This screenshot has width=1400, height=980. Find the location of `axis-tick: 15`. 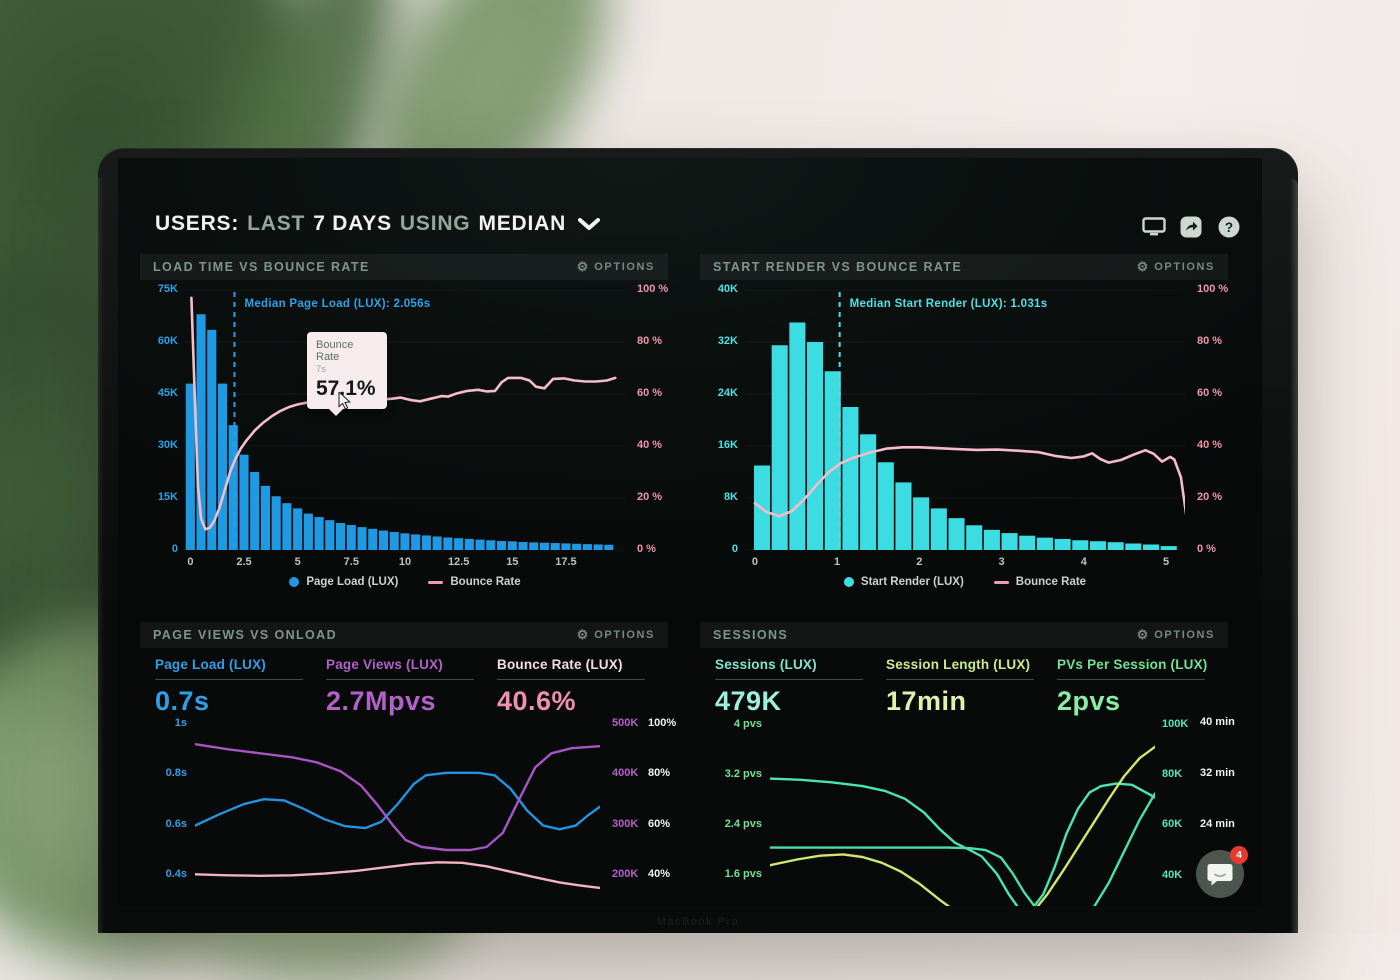

axis-tick: 15 is located at coordinates (512, 562).